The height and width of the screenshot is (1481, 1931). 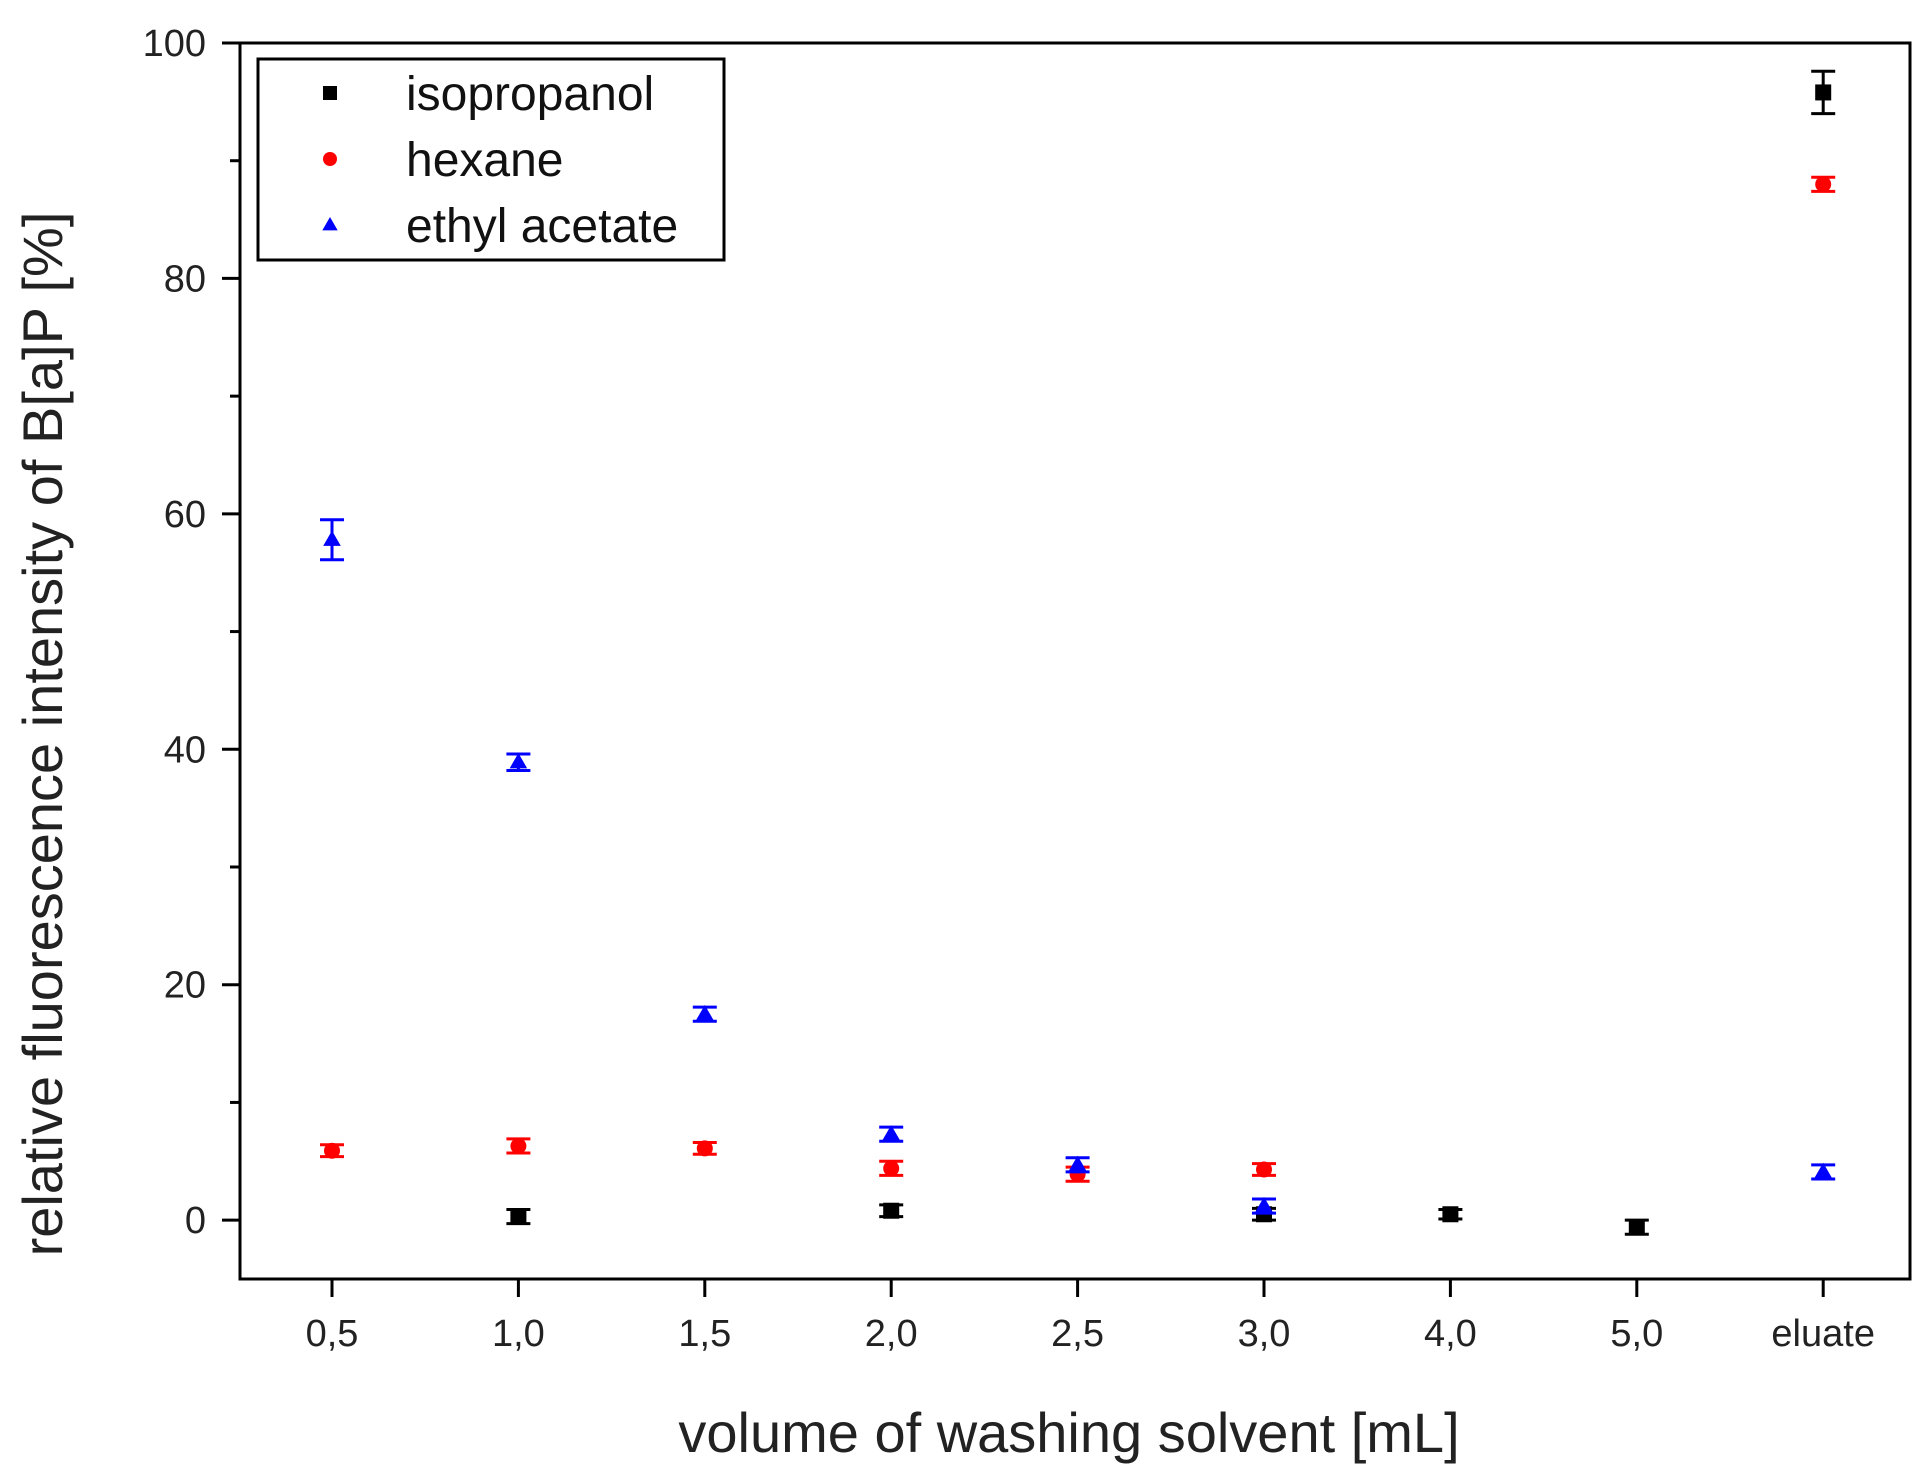 I want to click on legend-label: isopropanol, so click(x=530, y=94).